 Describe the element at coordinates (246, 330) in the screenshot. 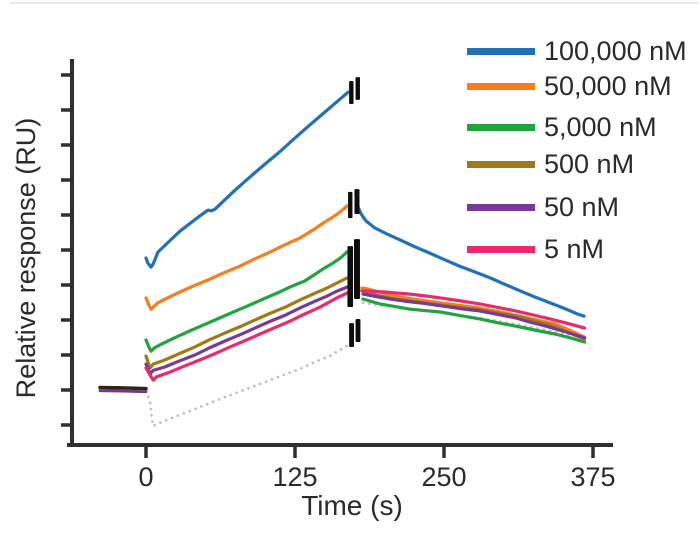

I see `curve-conc-50-association` at that location.